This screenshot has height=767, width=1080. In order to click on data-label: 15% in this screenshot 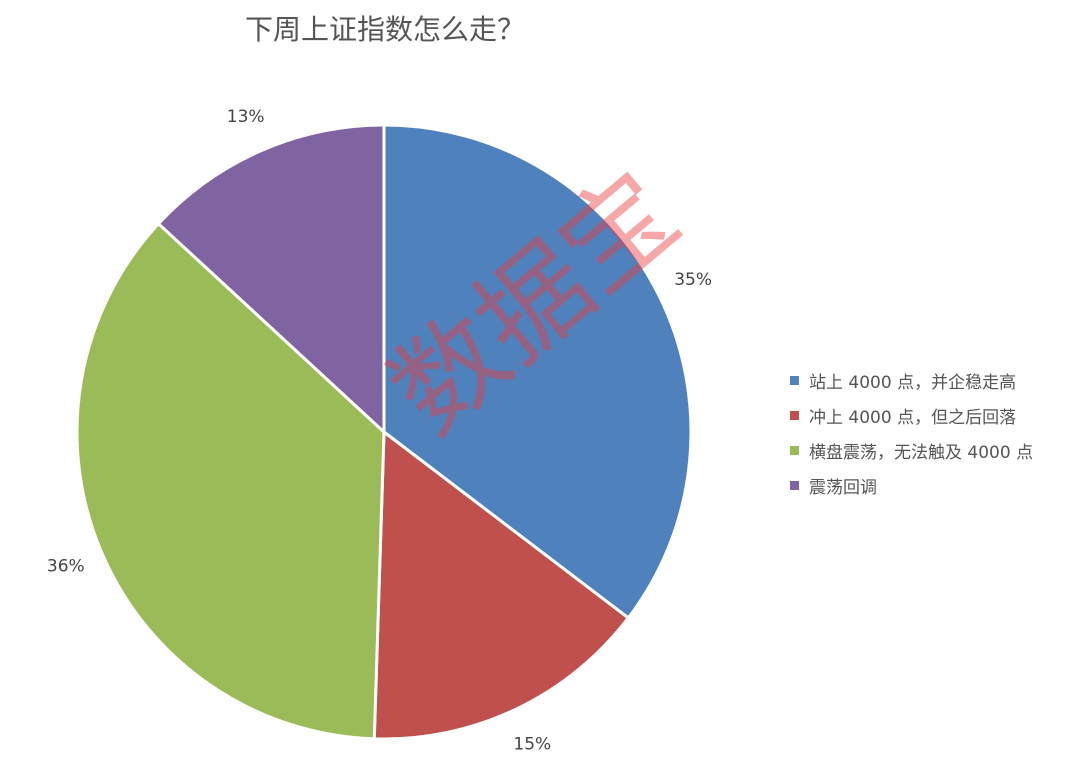, I will do `click(532, 745)`.